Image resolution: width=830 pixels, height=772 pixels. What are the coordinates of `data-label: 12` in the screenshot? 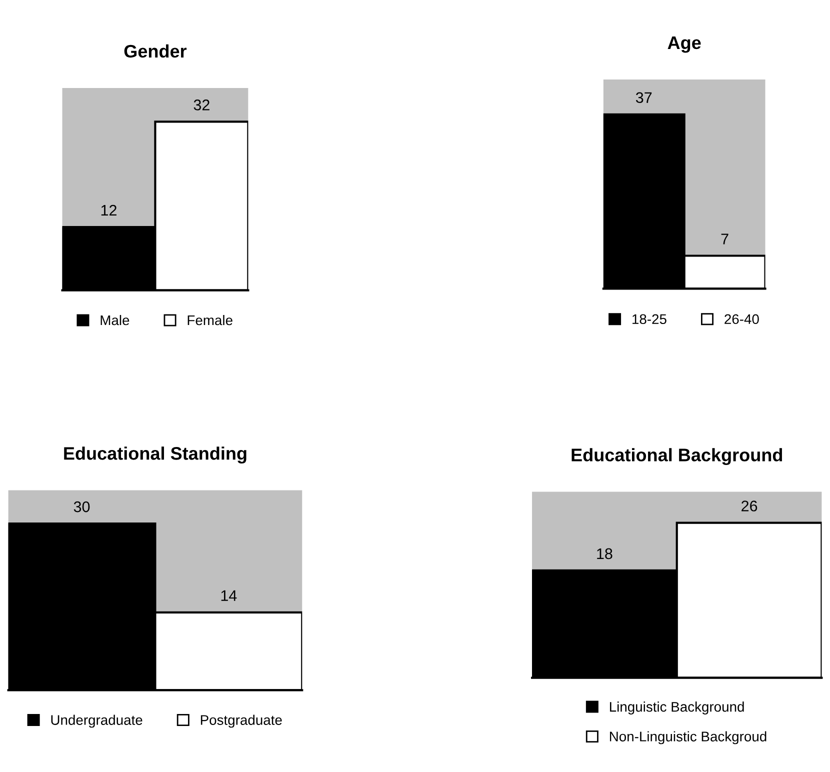 It's located at (108, 210).